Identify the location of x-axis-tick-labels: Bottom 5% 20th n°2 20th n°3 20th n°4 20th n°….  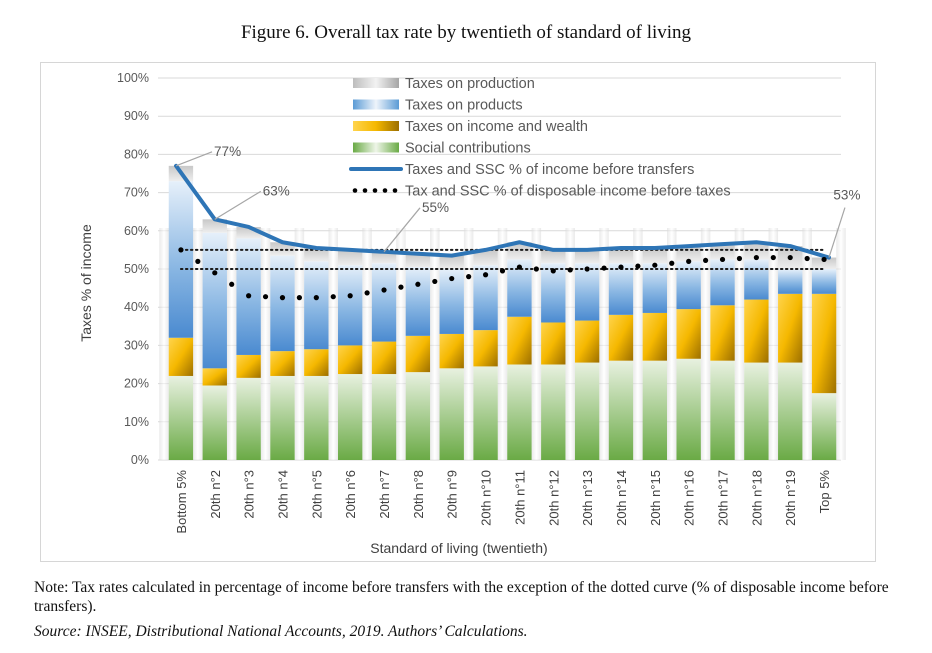
(503, 502).